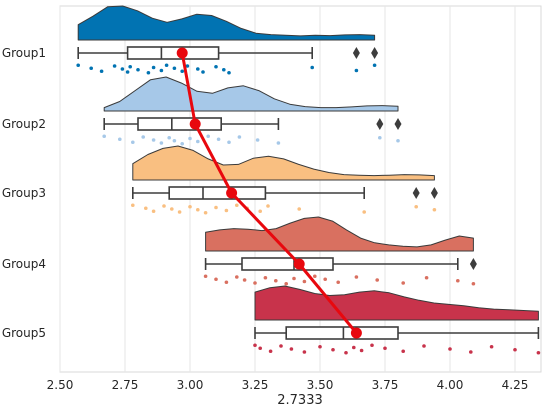 This screenshot has height=410, width=550. Describe the element at coordinates (320, 385) in the screenshot. I see `x-tick-label: 3.50` at that location.